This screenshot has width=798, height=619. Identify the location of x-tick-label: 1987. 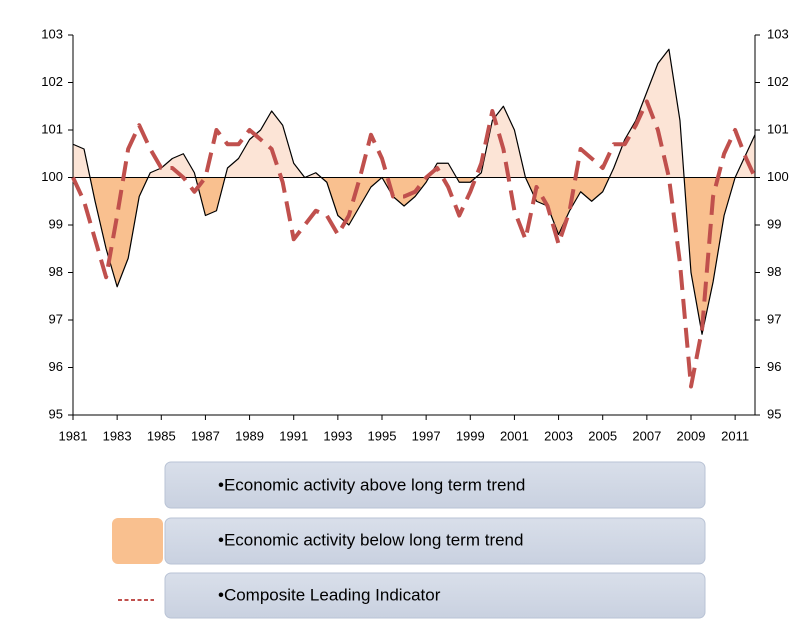
(205, 435).